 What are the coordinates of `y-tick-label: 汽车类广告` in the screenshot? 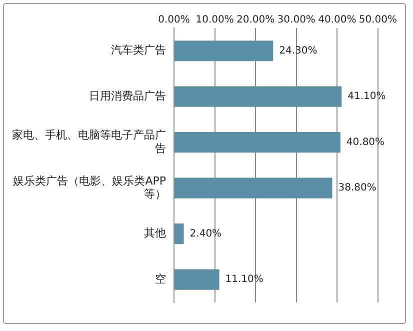 It's located at (138, 50).